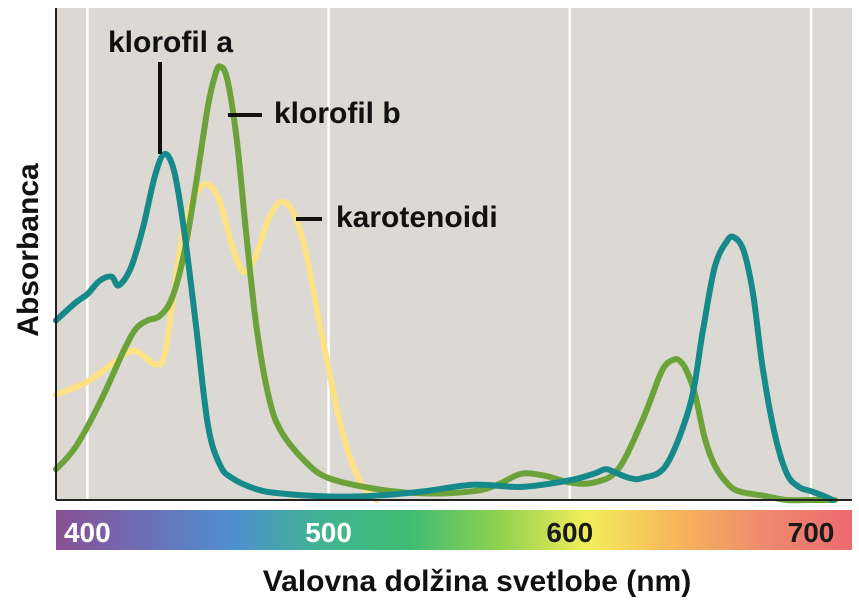 The width and height of the screenshot is (859, 603). I want to click on x-tick-label-400: 400, so click(87, 532).